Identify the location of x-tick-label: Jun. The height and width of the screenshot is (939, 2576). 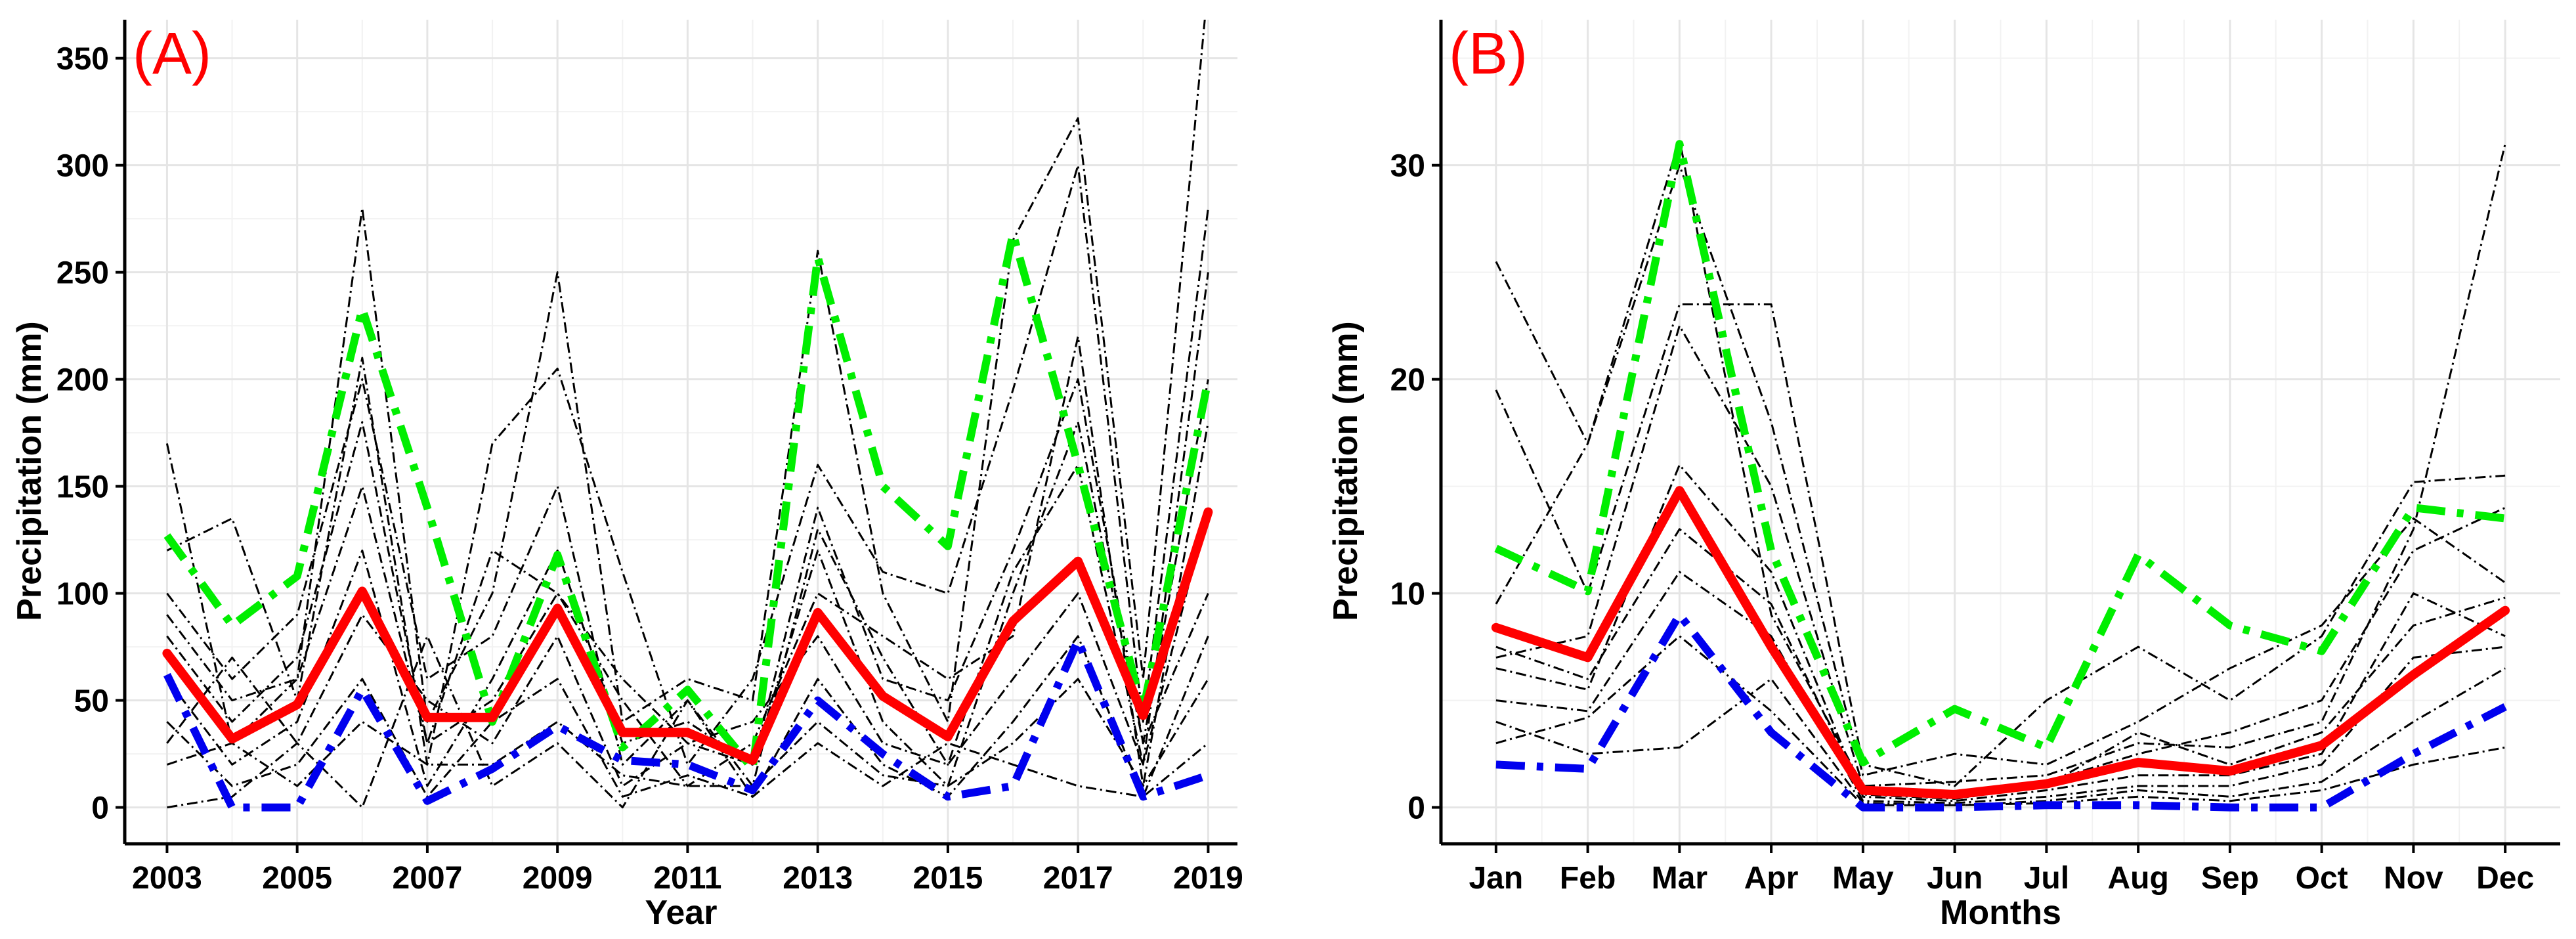
(1955, 878).